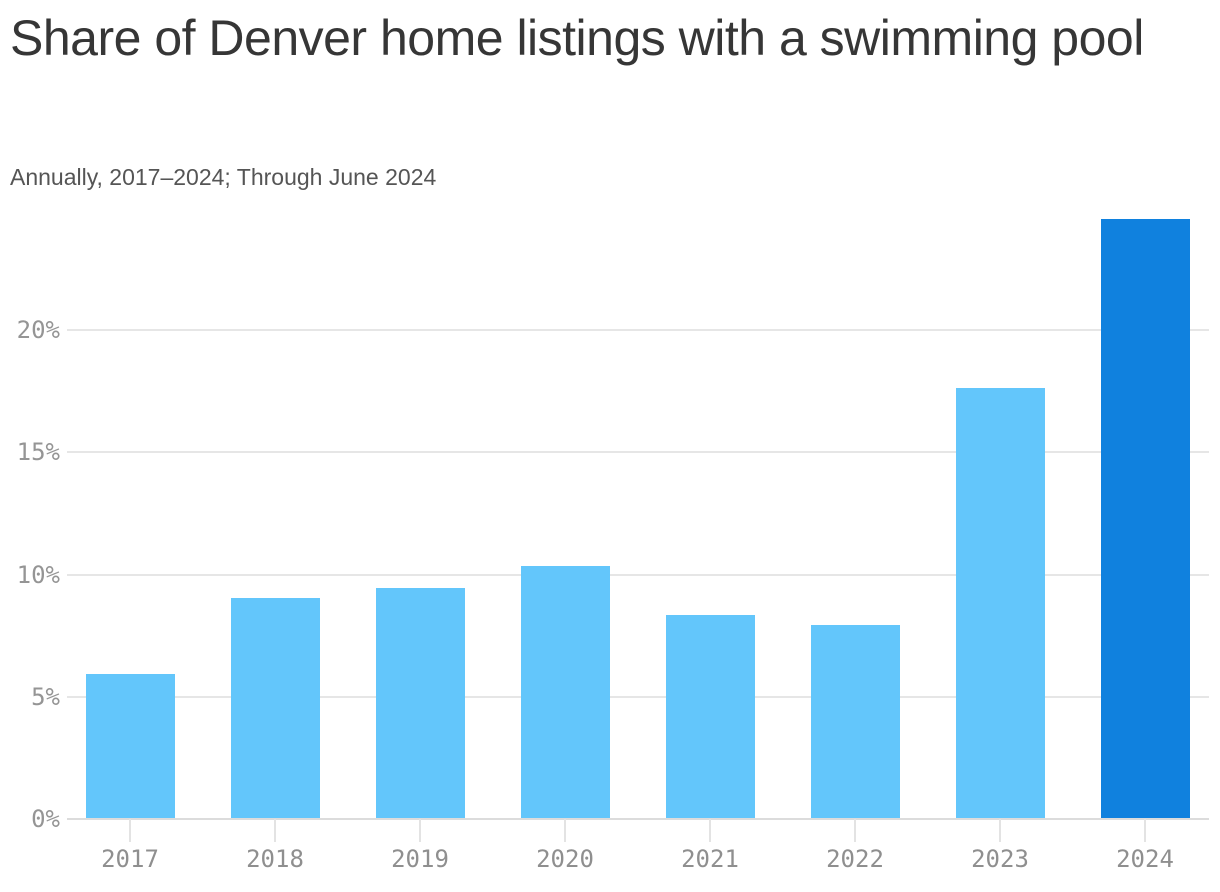 This screenshot has width=1220, height=892. What do you see at coordinates (275, 708) in the screenshot?
I see `bar-2018` at bounding box center [275, 708].